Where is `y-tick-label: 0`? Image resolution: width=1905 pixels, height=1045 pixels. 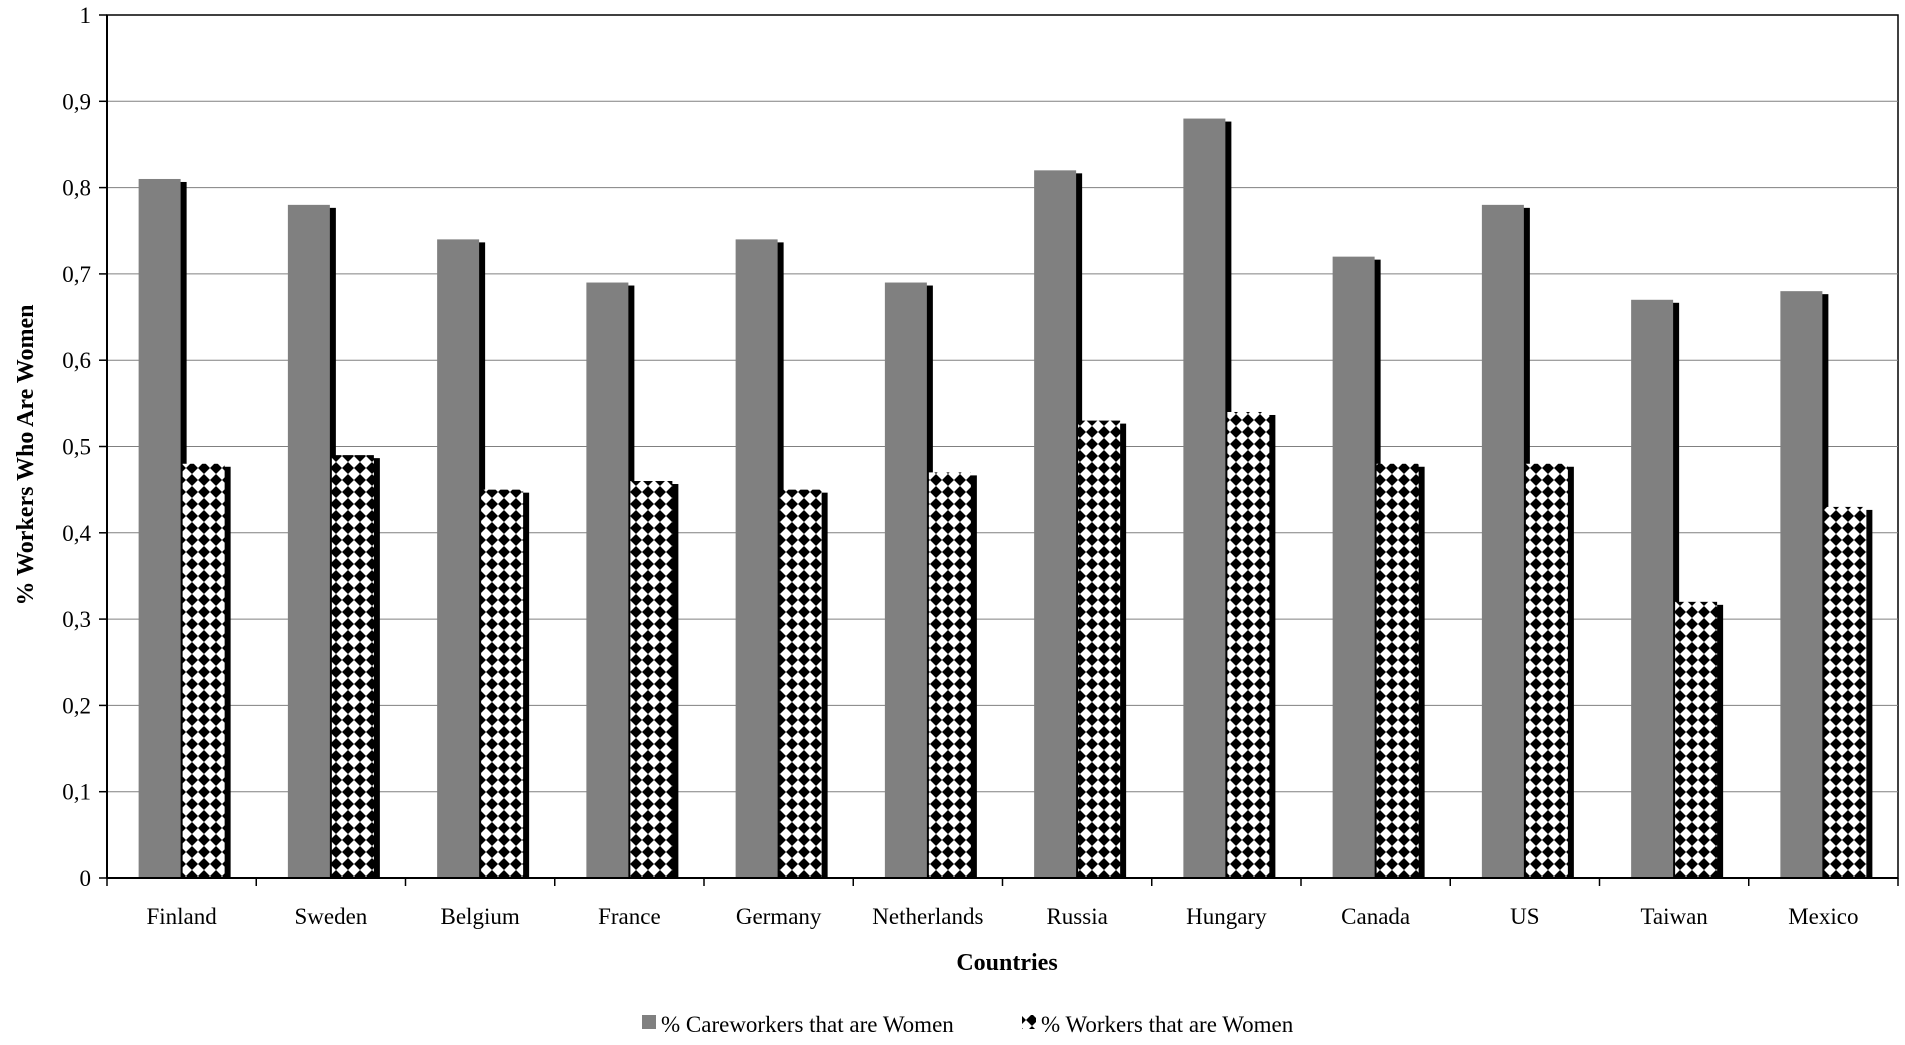
y-tick-label: 0 is located at coordinates (86, 878).